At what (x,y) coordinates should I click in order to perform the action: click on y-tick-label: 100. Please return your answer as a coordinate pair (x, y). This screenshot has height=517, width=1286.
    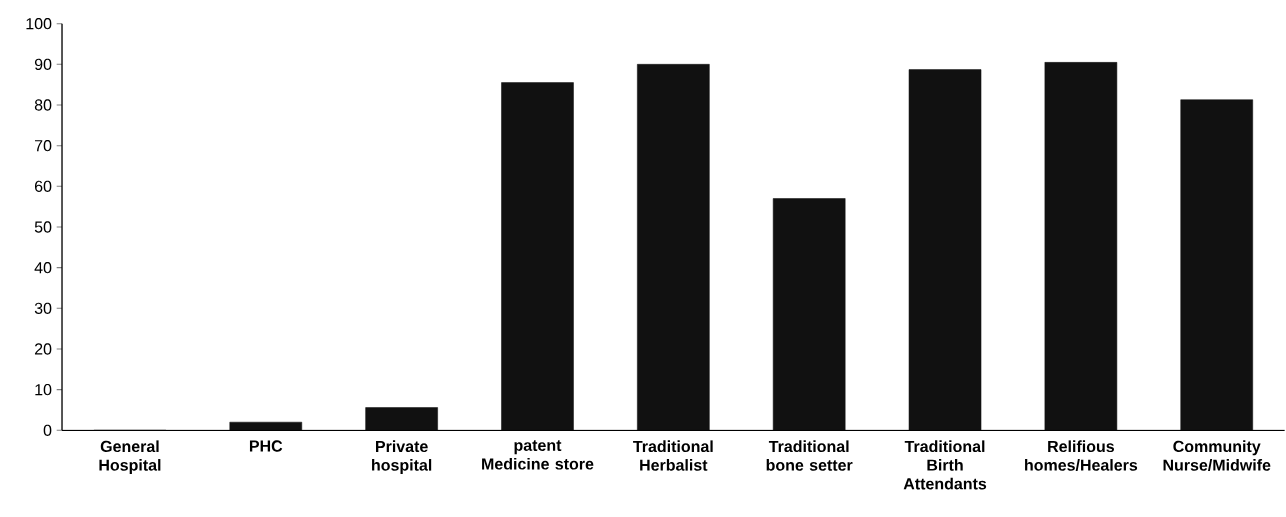
    Looking at the image, I should click on (39, 24).